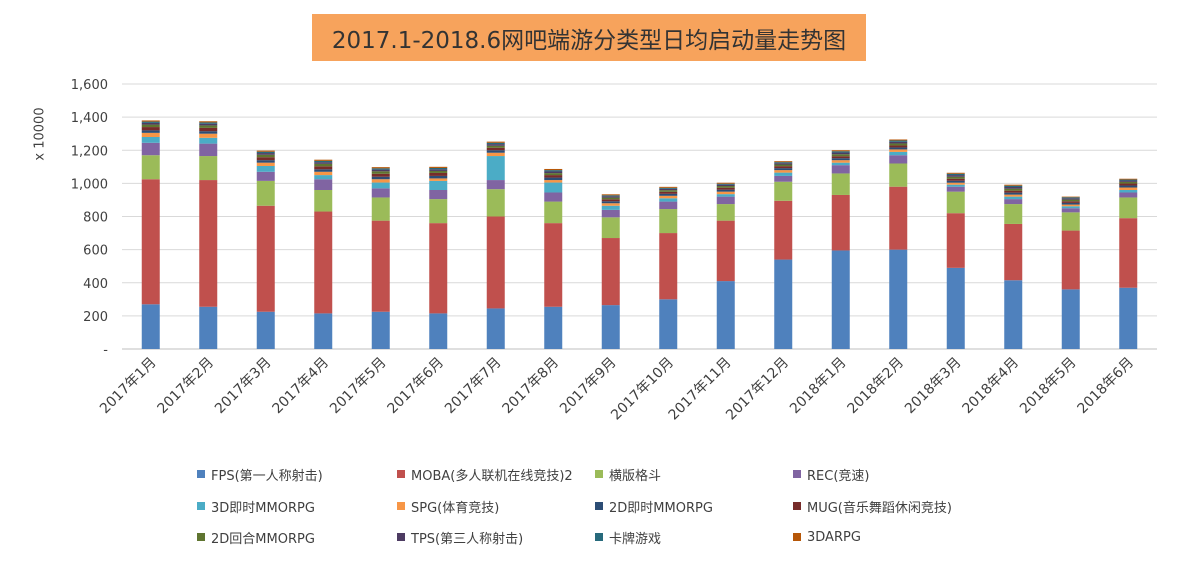 The image size is (1180, 563). Describe the element at coordinates (300, 386) in the screenshot. I see `x-tick-label: 2017年4月` at that location.